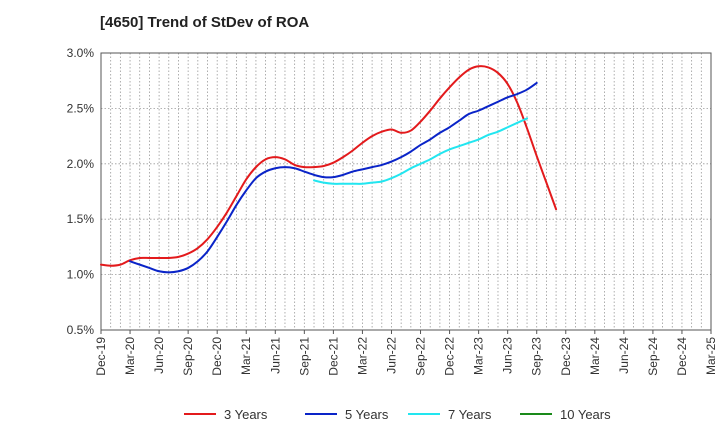 The height and width of the screenshot is (440, 720). Describe the element at coordinates (81, 53) in the screenshot. I see `y-tick-label: 3.0%` at that location.